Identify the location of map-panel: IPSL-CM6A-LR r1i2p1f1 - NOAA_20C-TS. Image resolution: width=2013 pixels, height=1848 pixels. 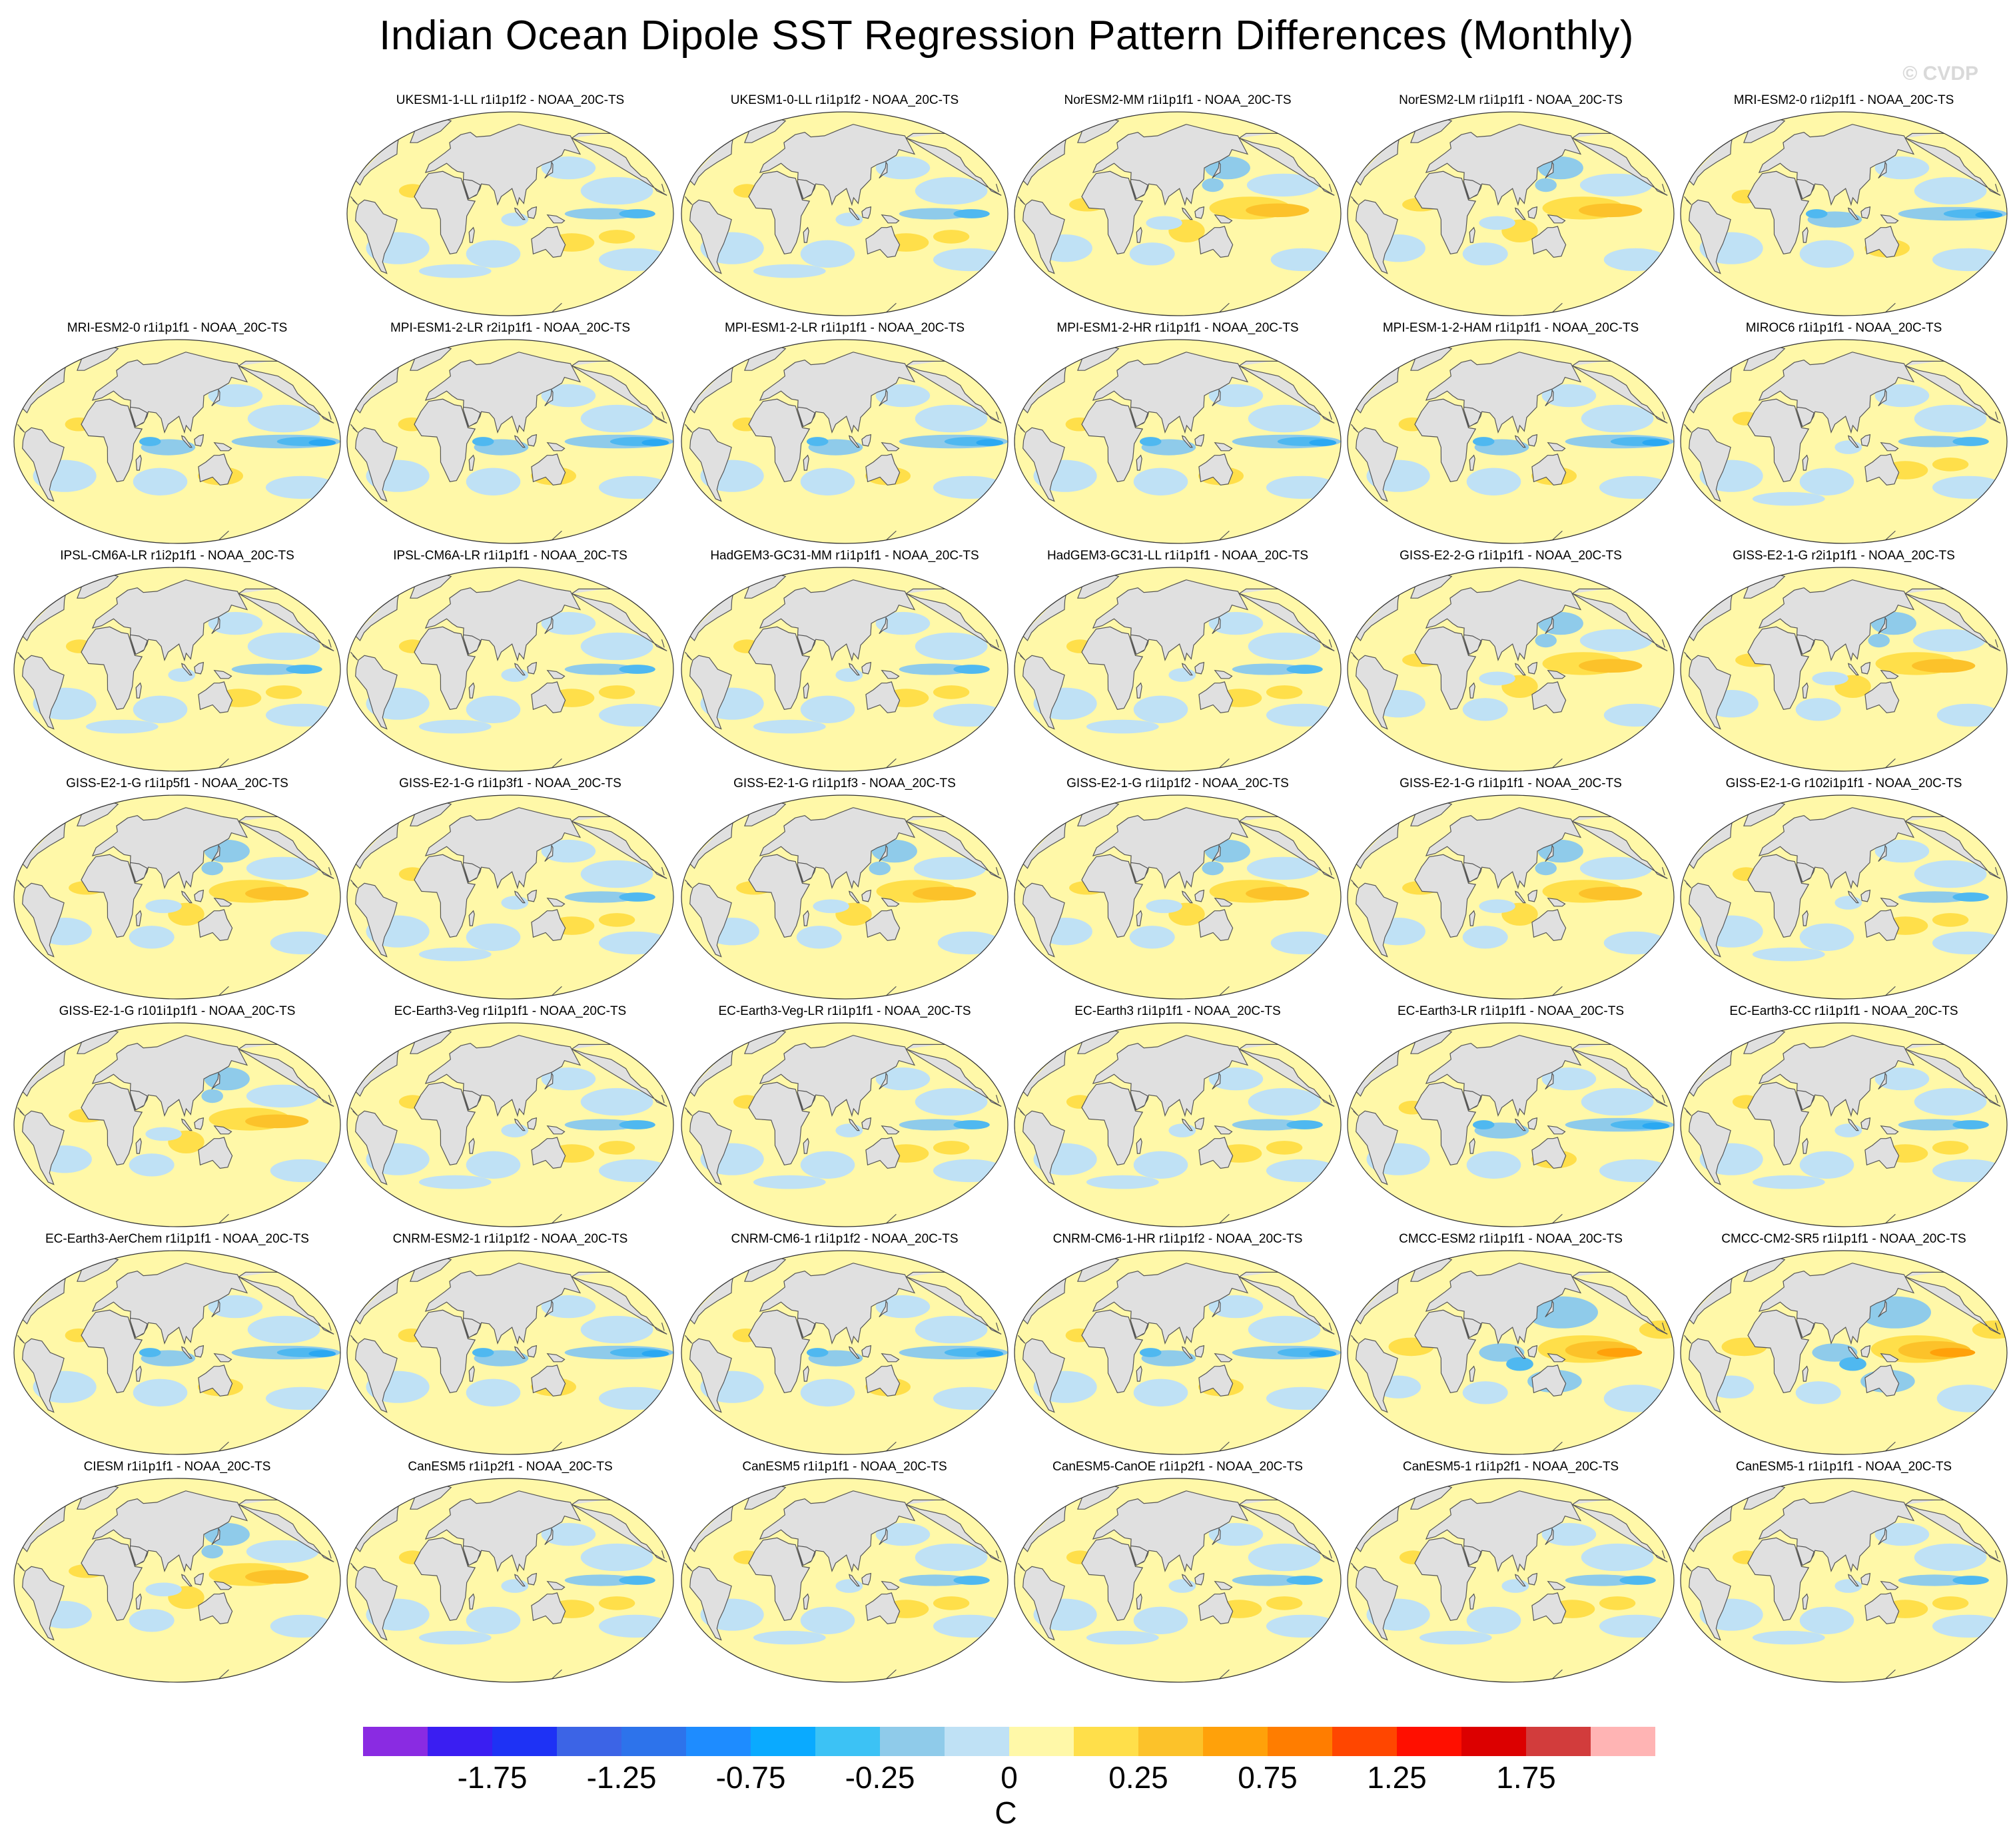
(177, 660).